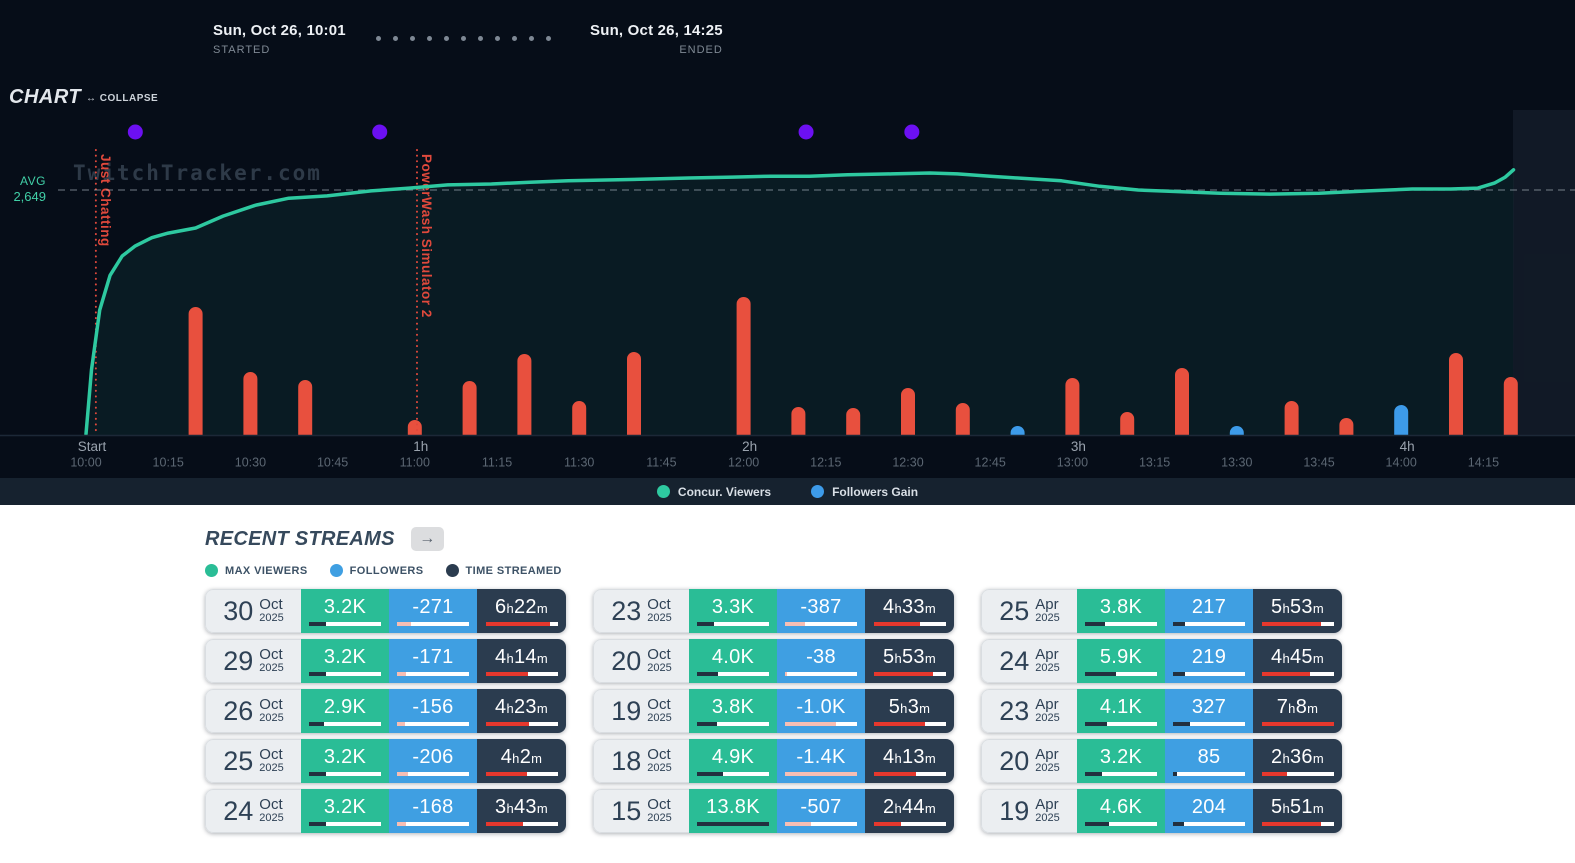 The height and width of the screenshot is (863, 1575). I want to click on stream-row: 24 Oct 2025 3.2K -168 3h43m, so click(385, 811).